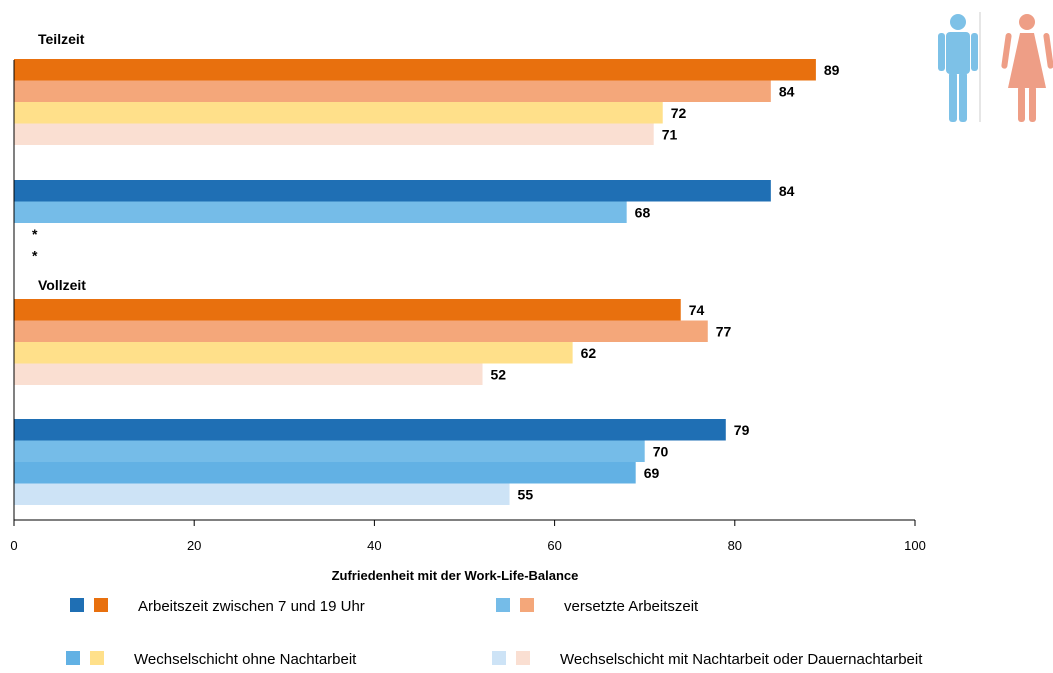  What do you see at coordinates (724, 331) in the screenshot?
I see `bar-value-label: 77` at bounding box center [724, 331].